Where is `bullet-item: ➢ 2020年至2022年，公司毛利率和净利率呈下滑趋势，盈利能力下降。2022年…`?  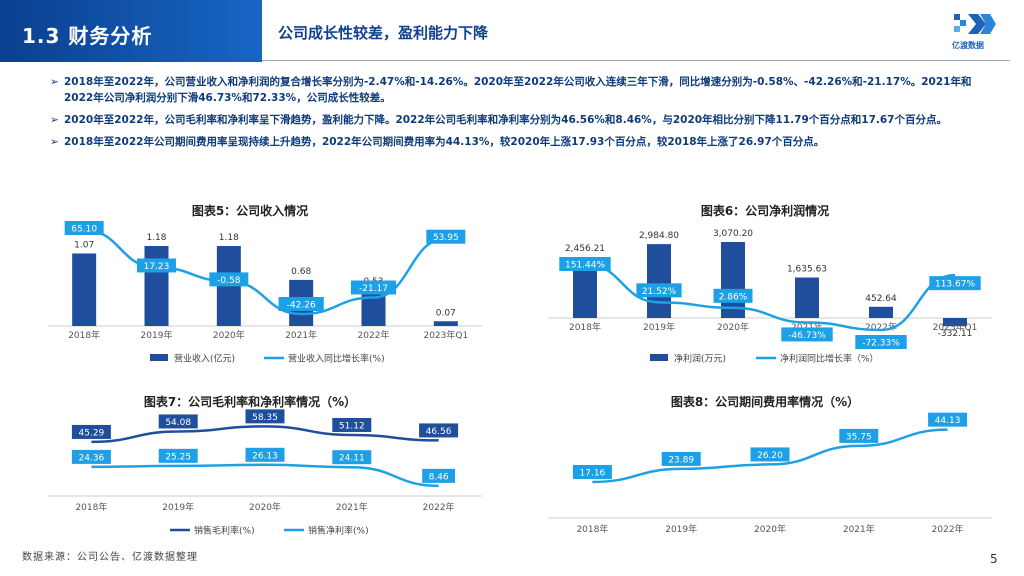 bullet-item: ➢ 2020年至2022年，公司毛利率和净利率呈下滑趋势，盈利能力下降。2022年… is located at coordinates (525, 120).